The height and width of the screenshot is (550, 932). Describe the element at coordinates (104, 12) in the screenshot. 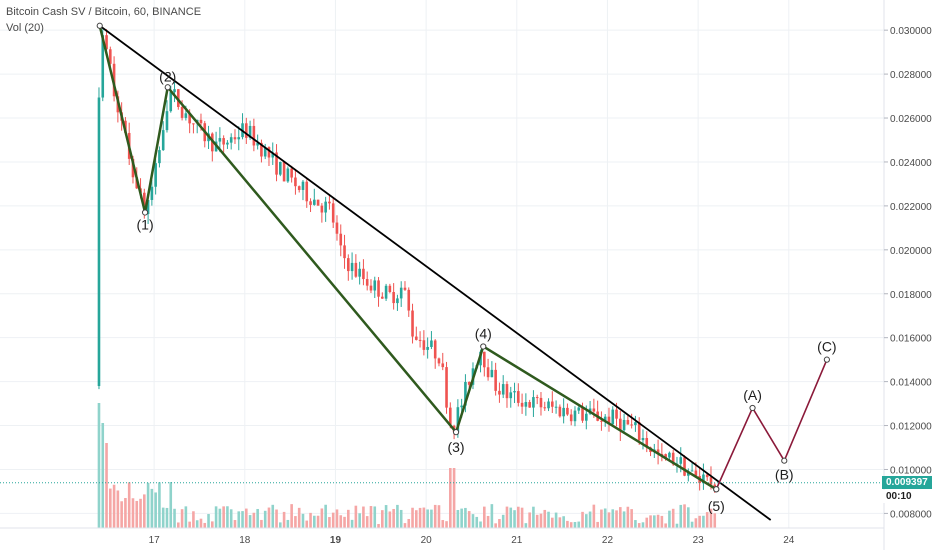

I see `symbol-title: Bitcoin Cash SV / Bitcoin, 60, BINANCE` at that location.